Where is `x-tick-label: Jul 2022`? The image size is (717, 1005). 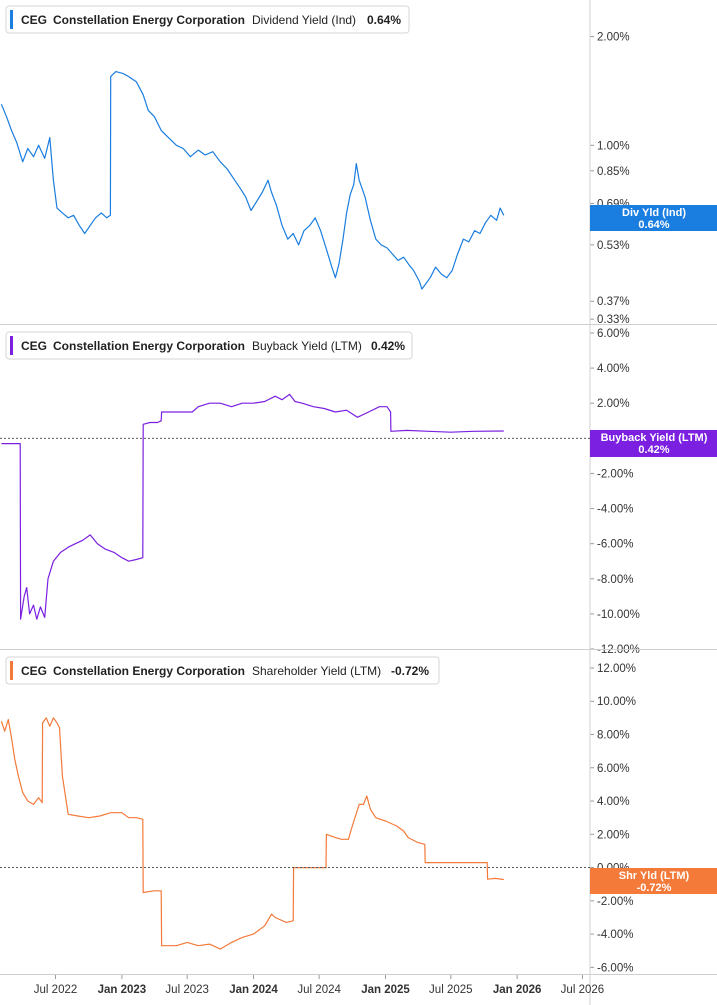 x-tick-label: Jul 2022 is located at coordinates (55, 990).